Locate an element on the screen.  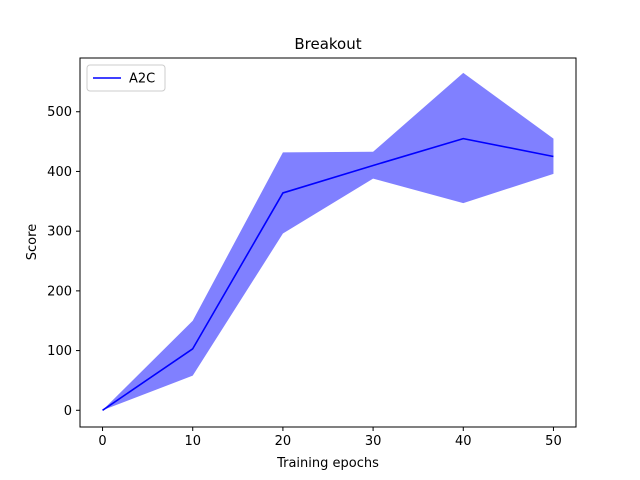
y-tick-label-2: 200 is located at coordinates (59, 291).